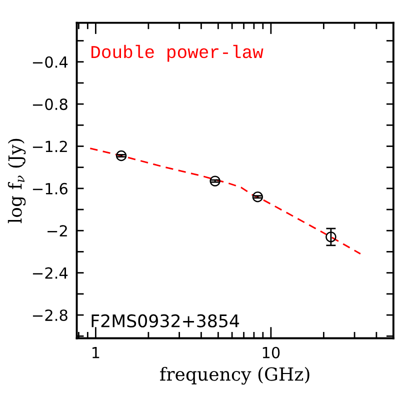 The image size is (415, 415). What do you see at coordinates (178, 53) in the screenshot?
I see `text: Double power-law` at bounding box center [178, 53].